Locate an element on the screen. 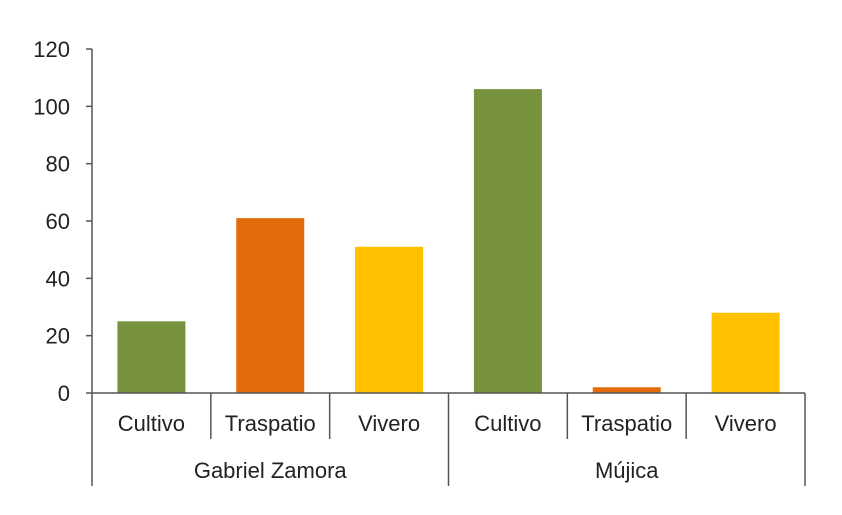  y-tick-label: 100 is located at coordinates (51, 106).